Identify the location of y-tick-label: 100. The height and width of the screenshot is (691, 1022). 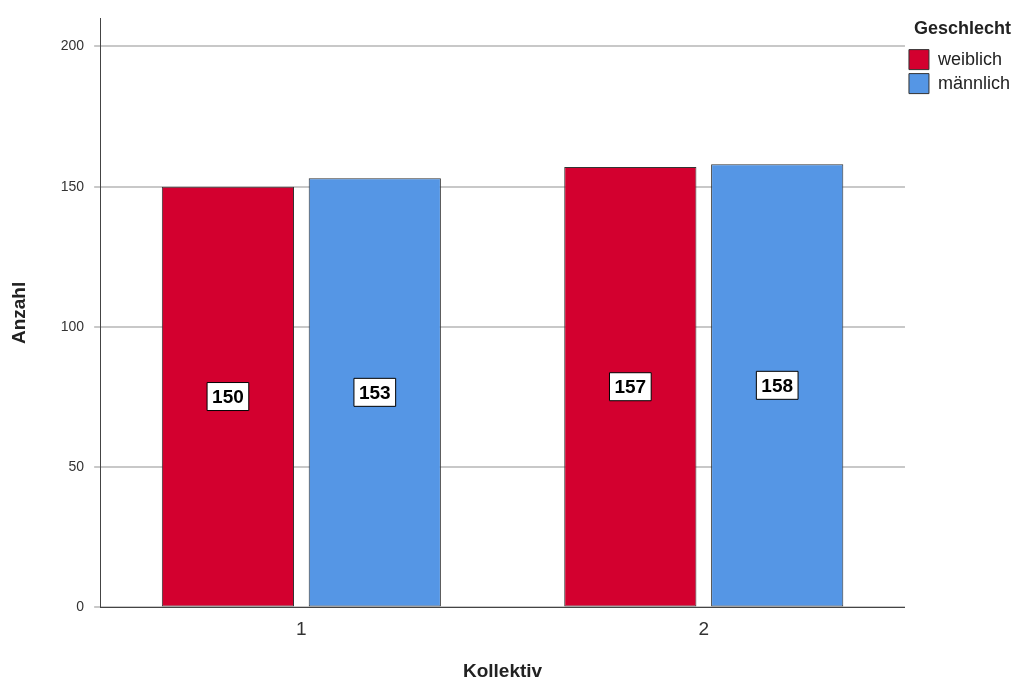
(72, 325).